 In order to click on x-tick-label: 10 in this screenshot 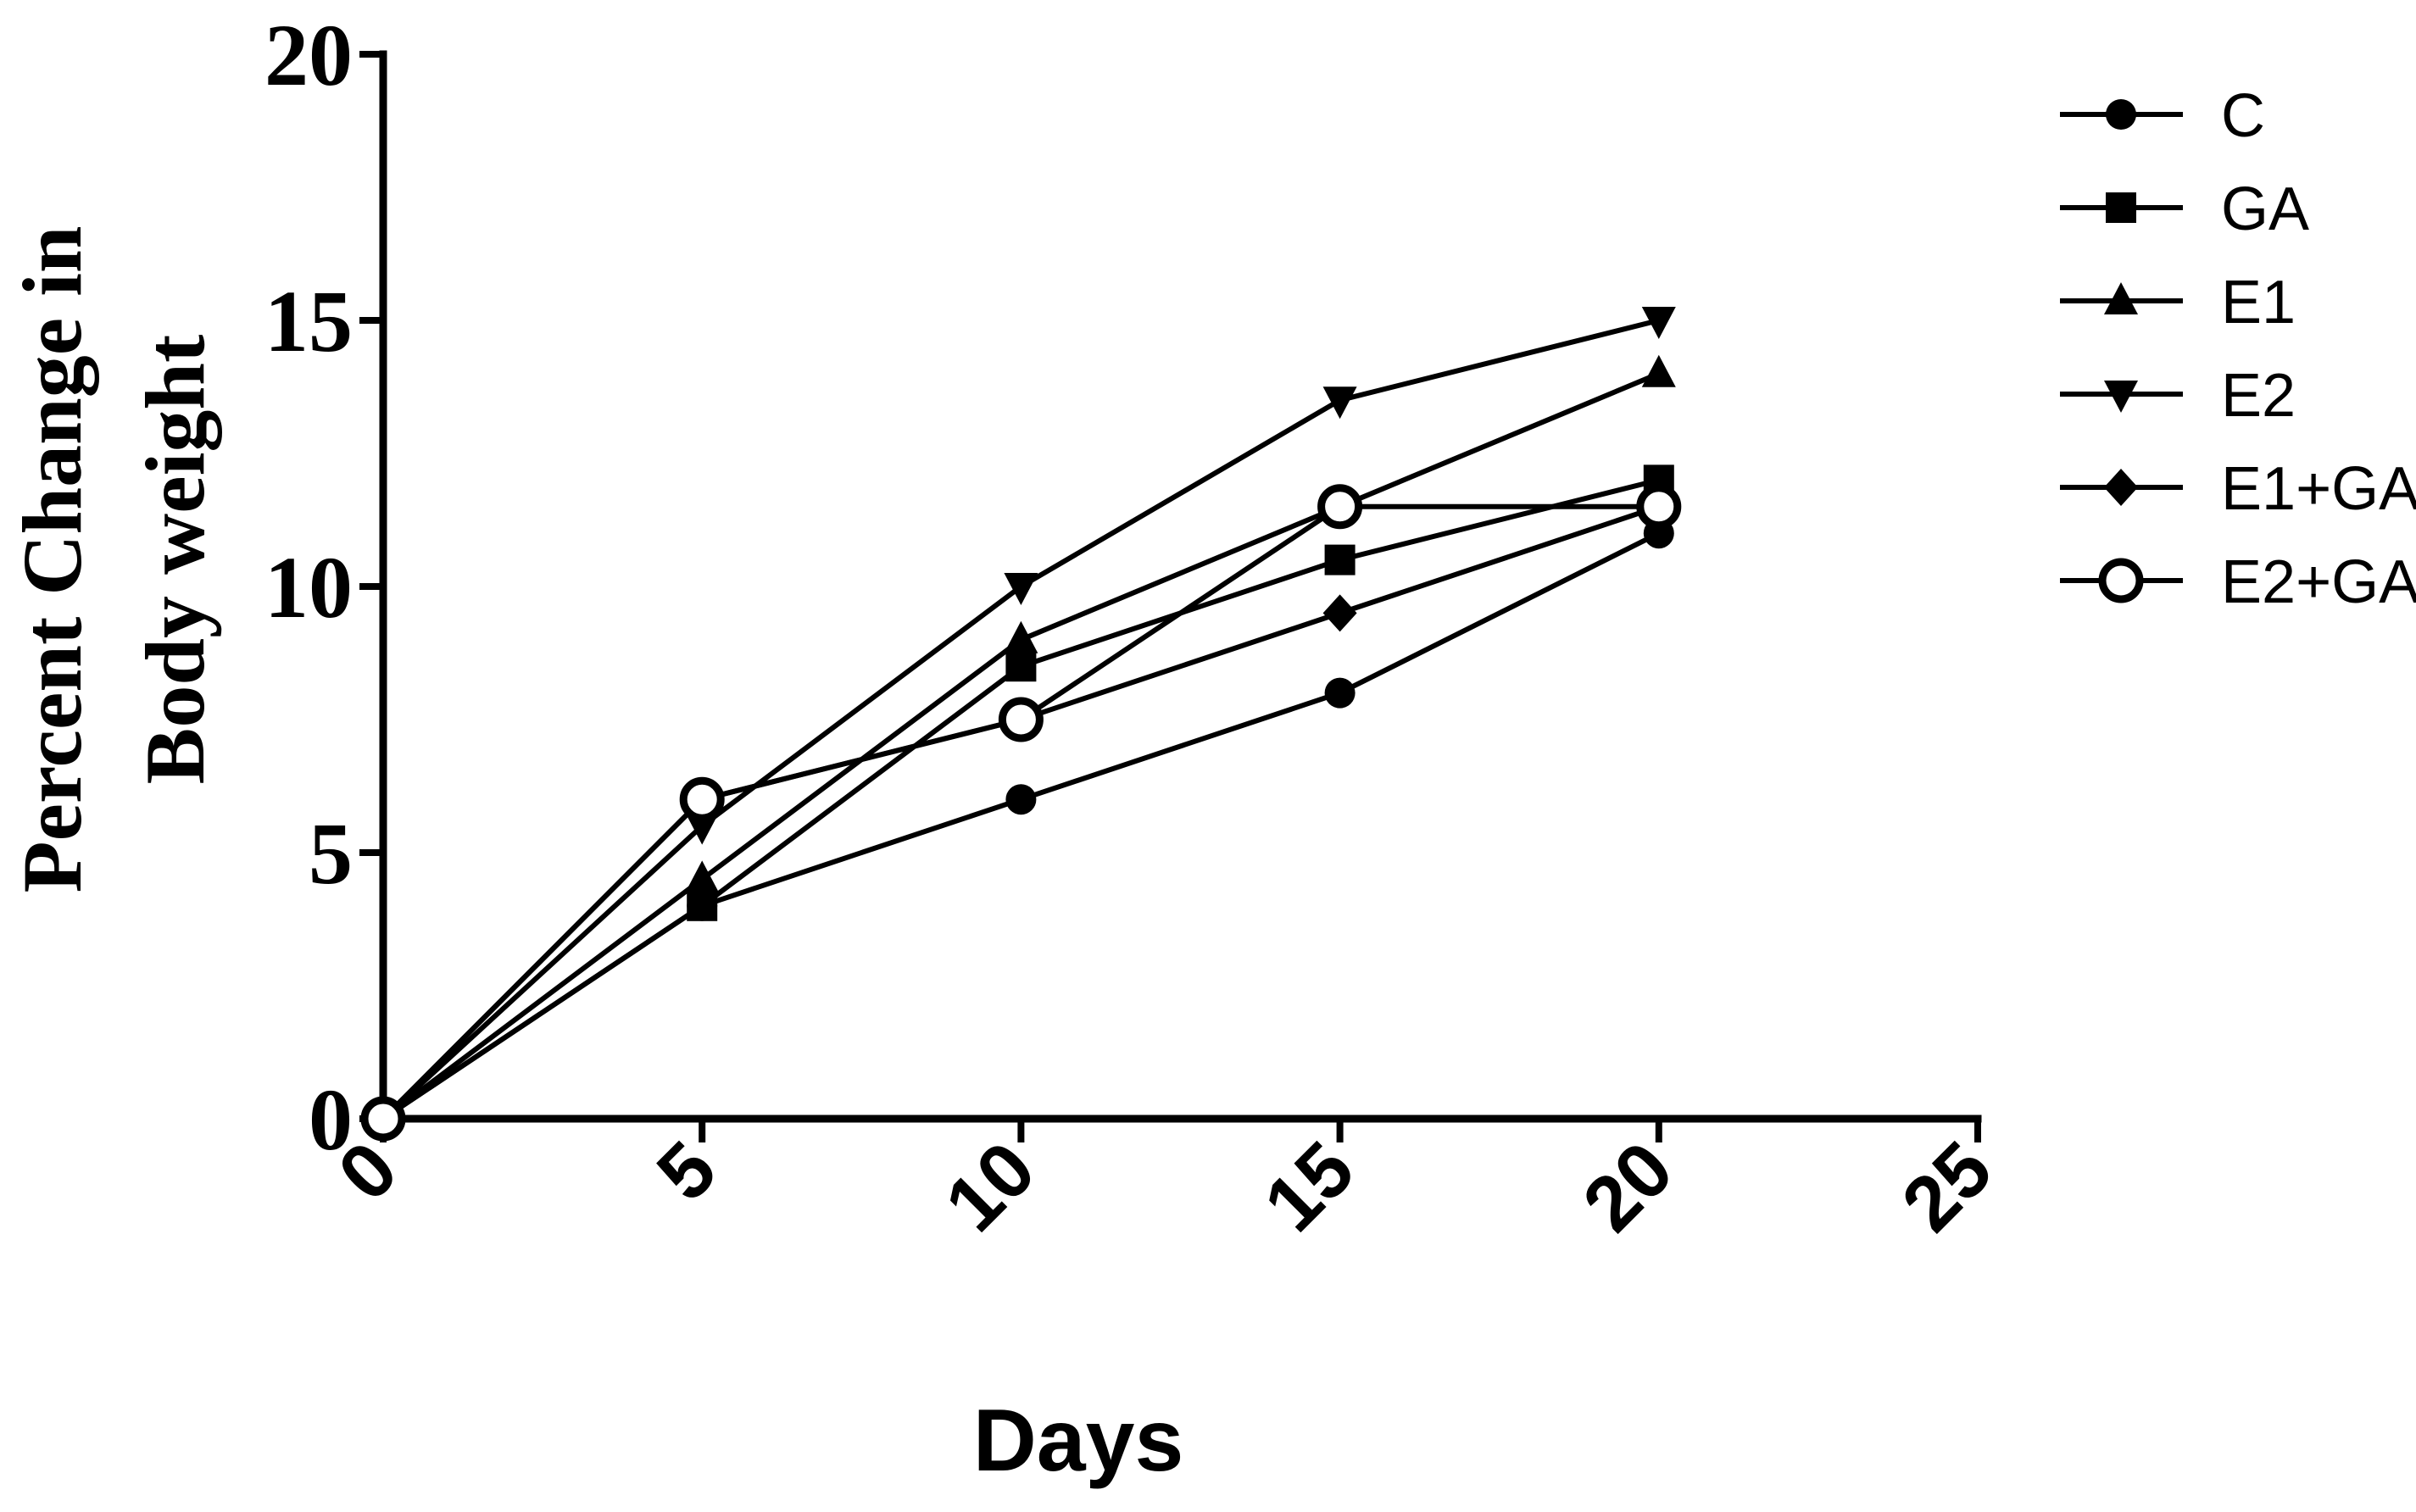, I will do `click(990, 1187)`.